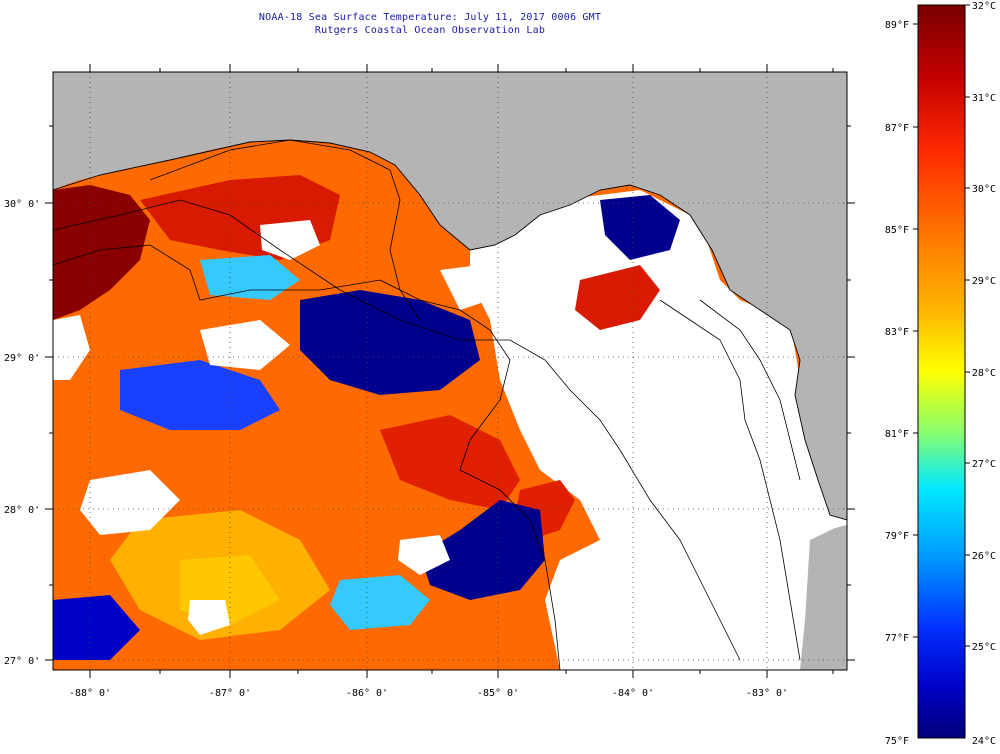  I want to click on lon-label-84: -84° 0', so click(633, 693).